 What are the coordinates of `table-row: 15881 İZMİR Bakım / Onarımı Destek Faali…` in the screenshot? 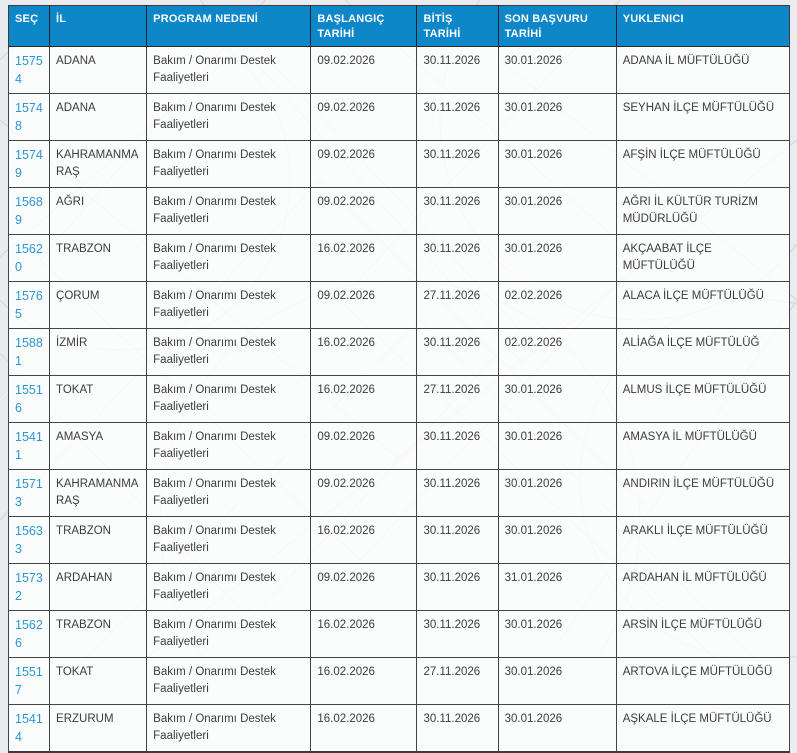 It's located at (399, 352).